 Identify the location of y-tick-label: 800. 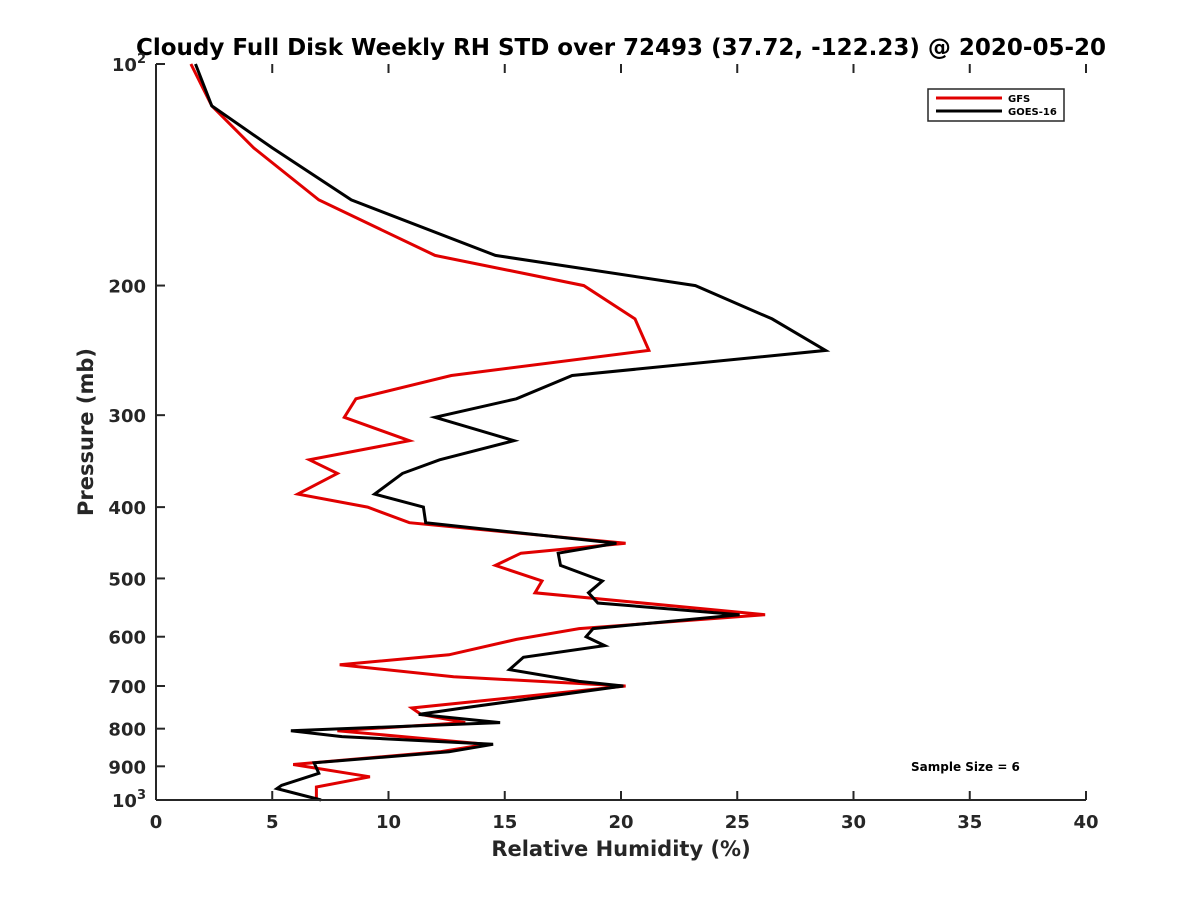
(127, 730).